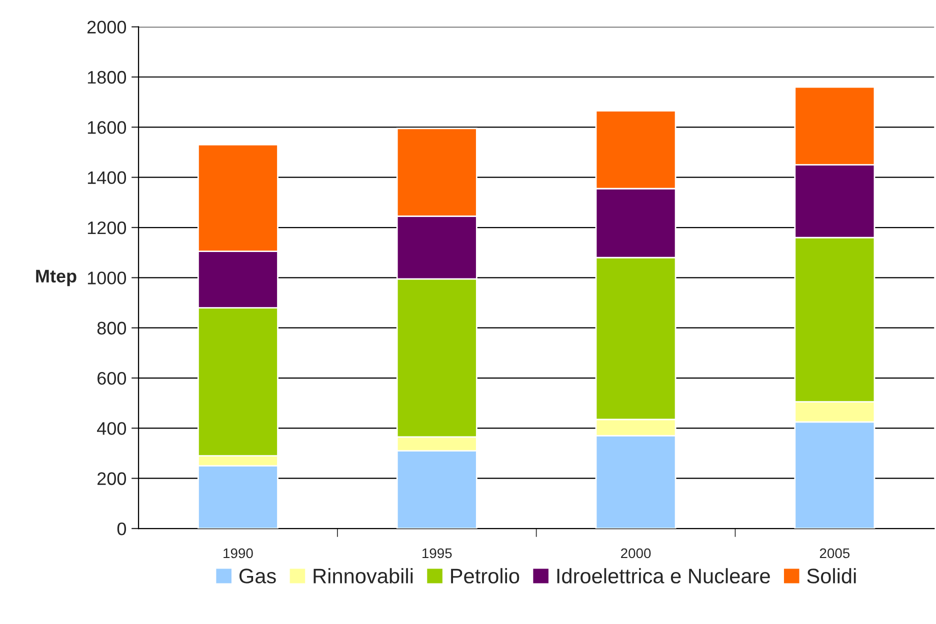  What do you see at coordinates (835, 553) in the screenshot?
I see `x-tick-label: 2005` at bounding box center [835, 553].